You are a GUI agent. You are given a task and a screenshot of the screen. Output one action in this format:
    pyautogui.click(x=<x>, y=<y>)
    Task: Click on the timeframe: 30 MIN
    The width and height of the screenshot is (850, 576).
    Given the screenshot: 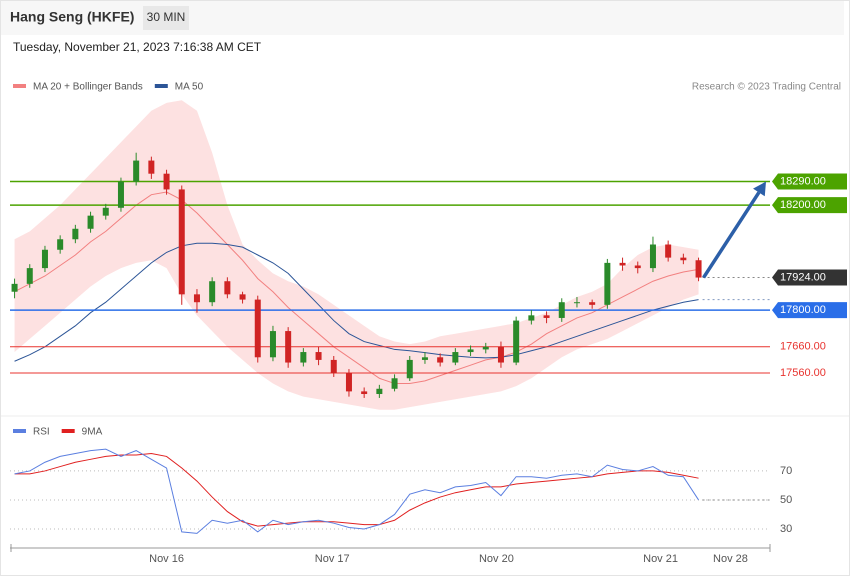 What is the action you would take?
    pyautogui.click(x=166, y=17)
    